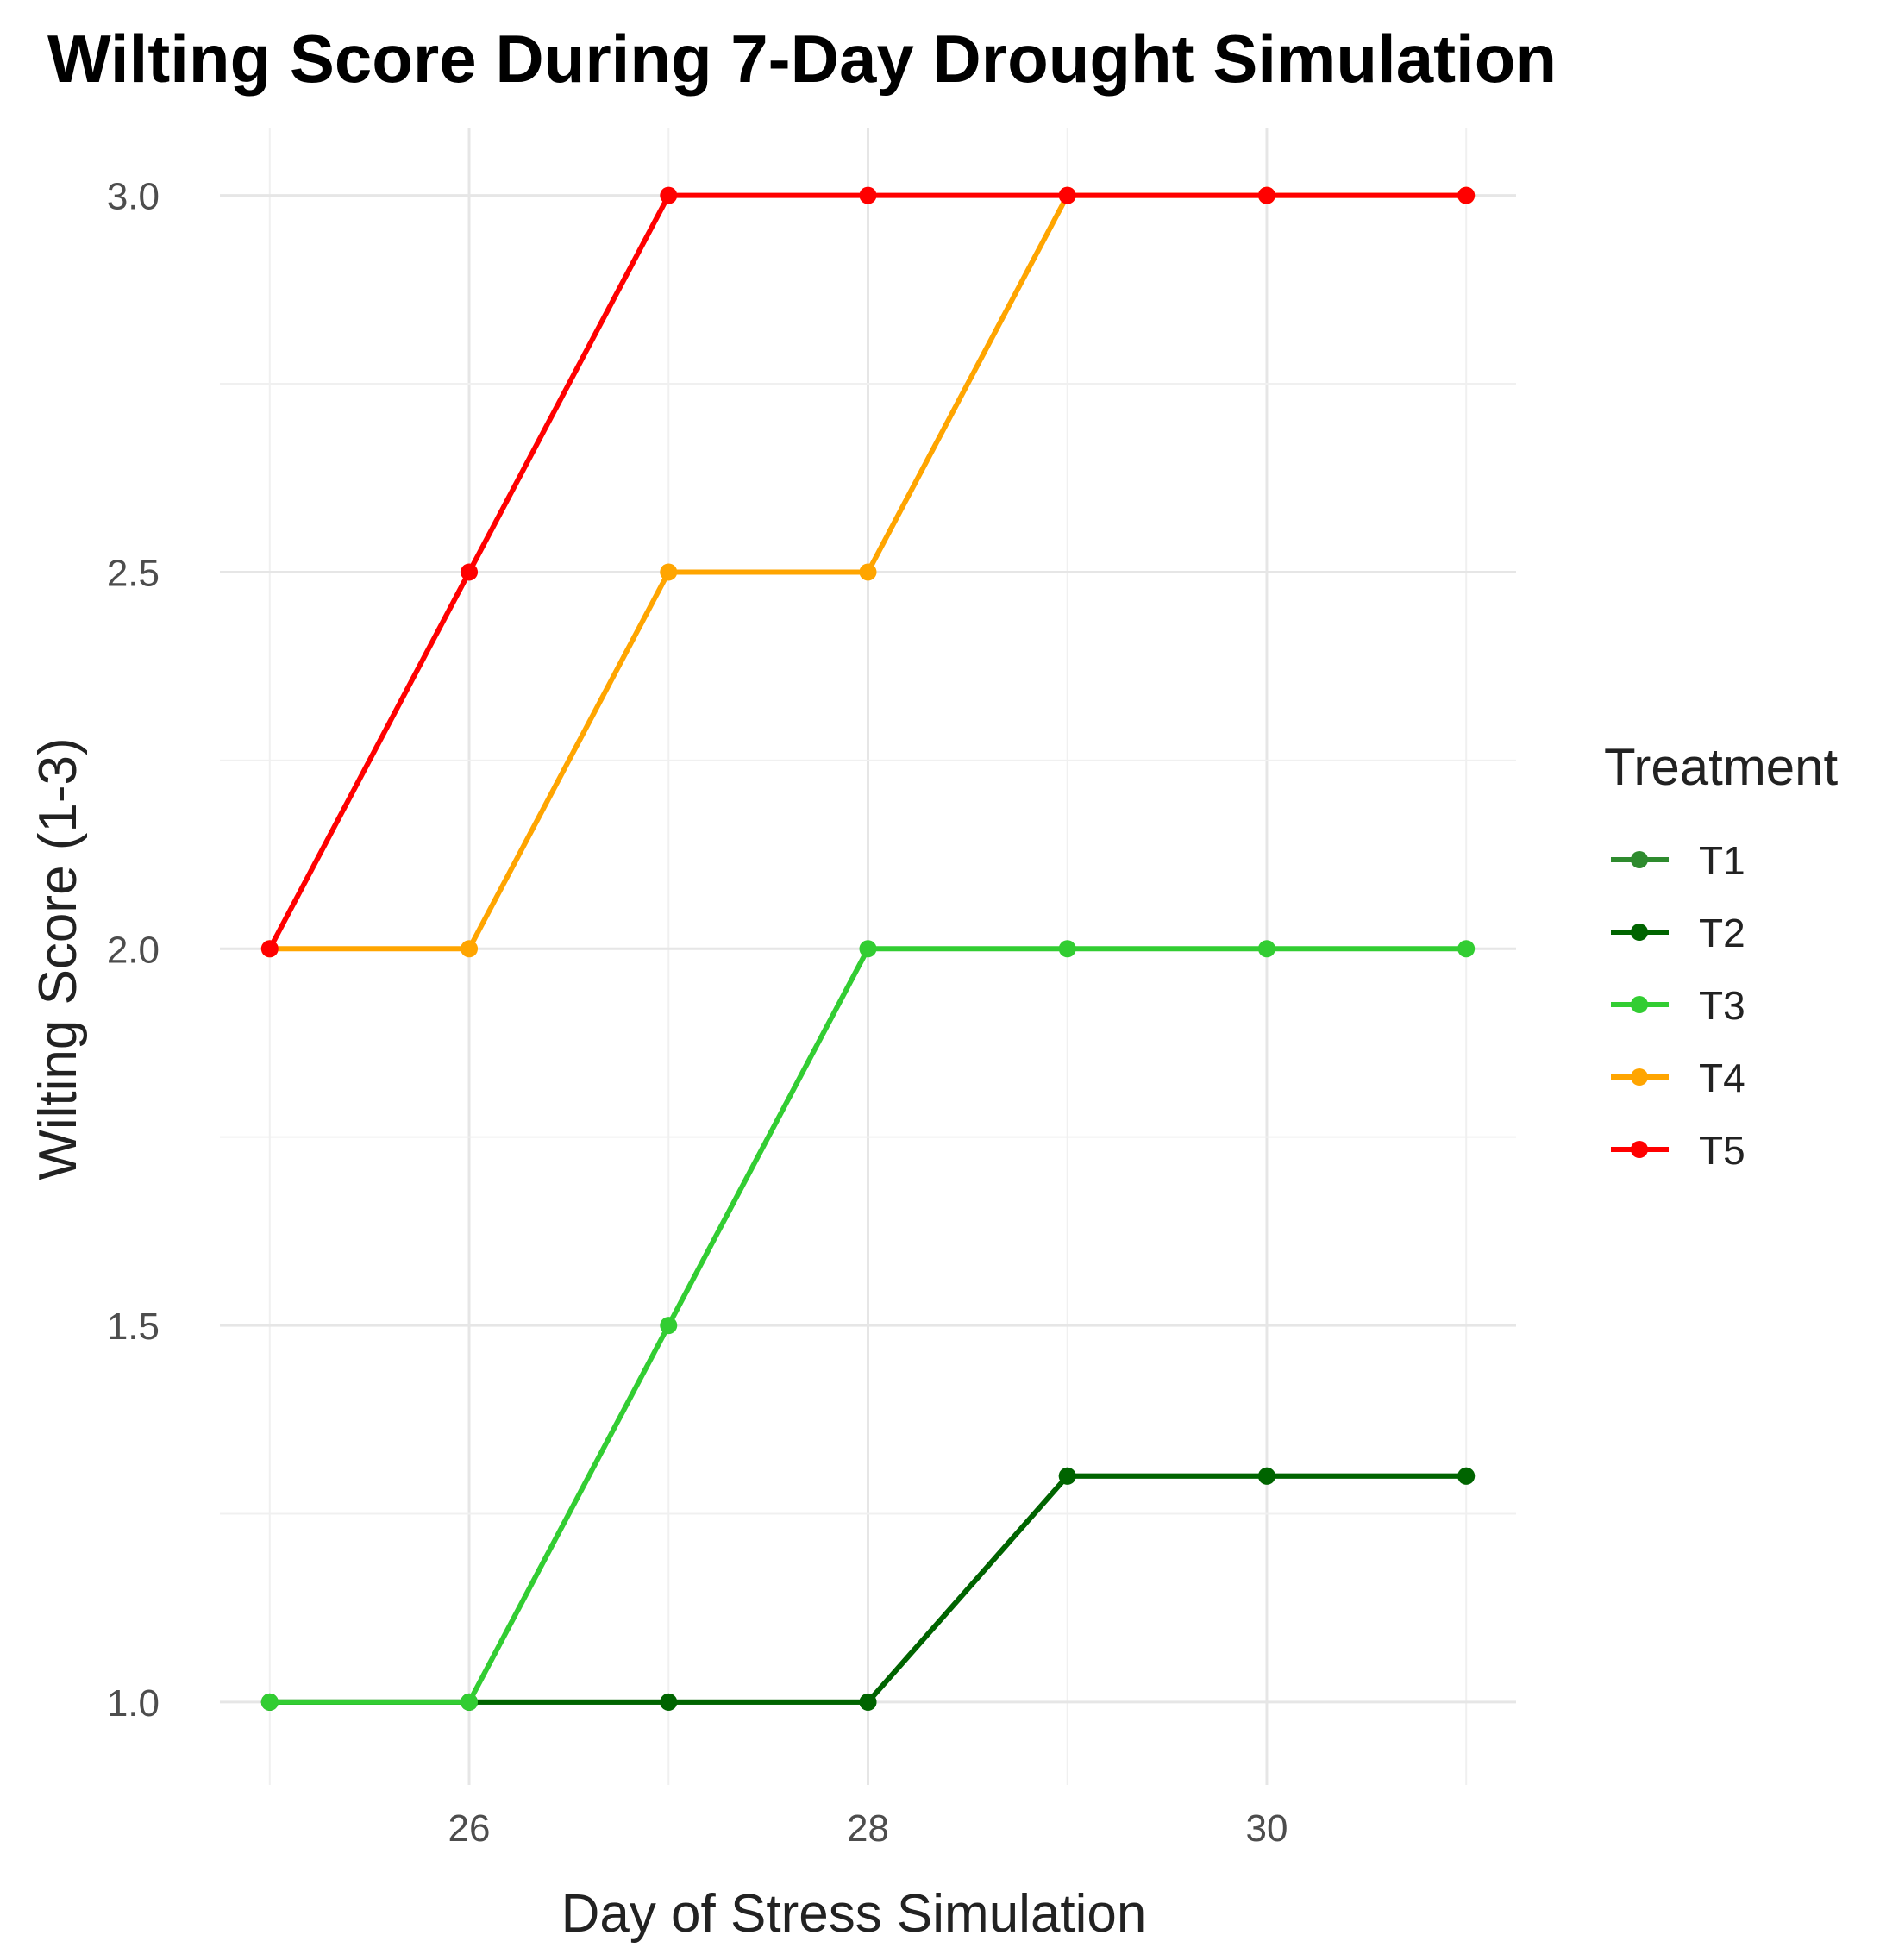 This screenshot has height=1960, width=1886. Describe the element at coordinates (1678, 933) in the screenshot. I see `legend-item-t2: T2` at that location.